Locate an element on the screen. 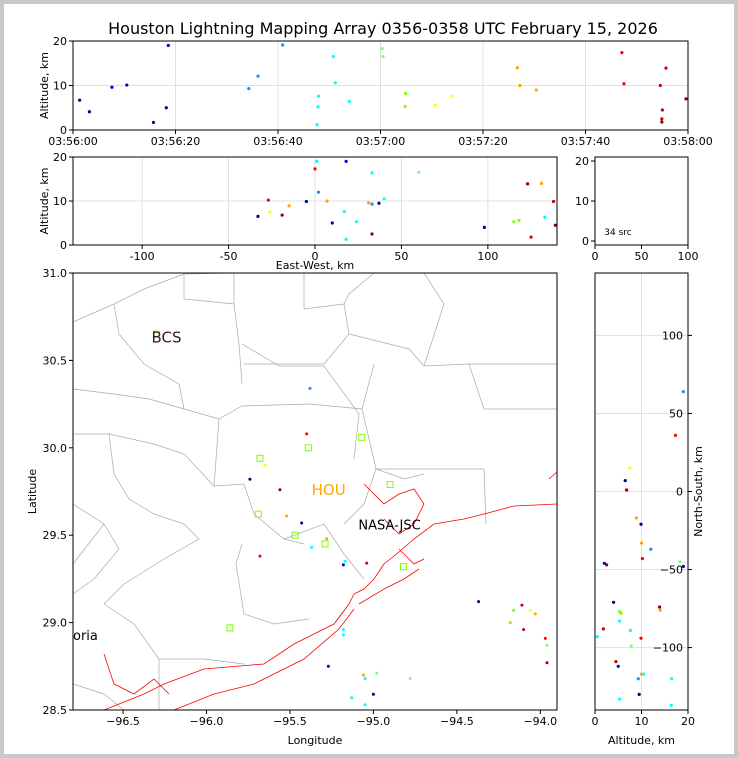 This screenshot has height=758, width=738. x-tick-label: −96.5 is located at coordinates (123, 721).